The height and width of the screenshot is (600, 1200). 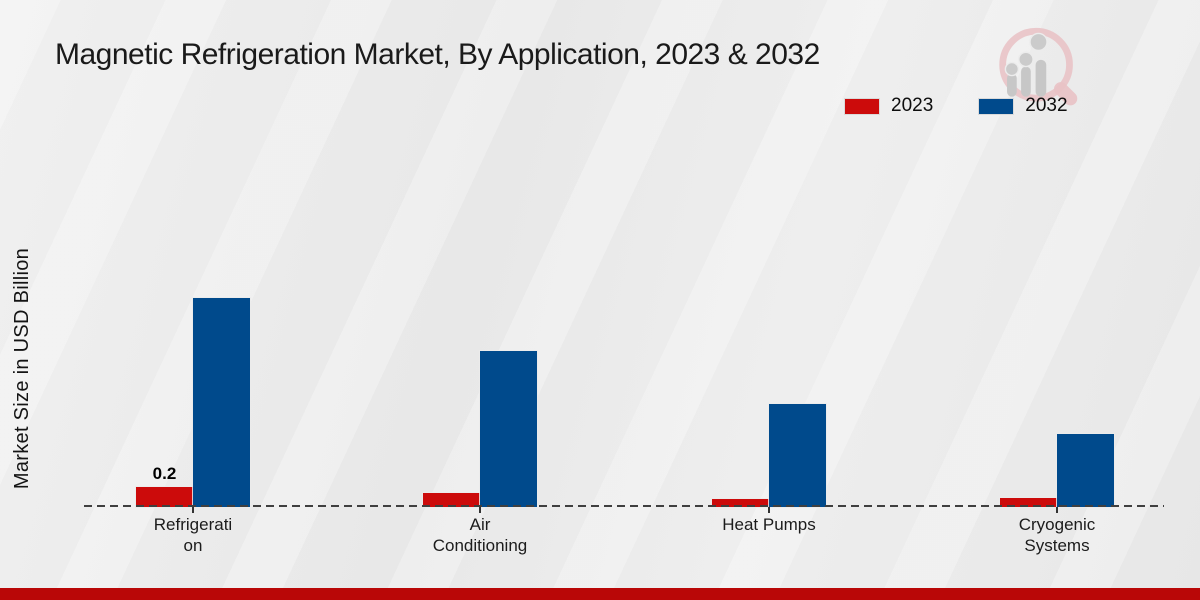 I want to click on bar-2023-air-conditioning, so click(x=451, y=500).